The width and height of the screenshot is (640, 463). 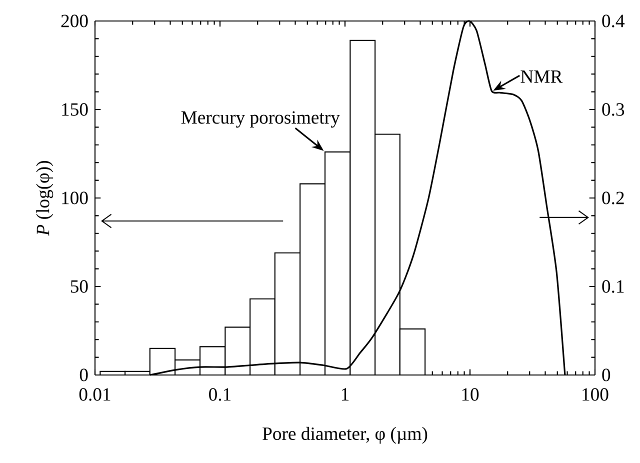 What do you see at coordinates (260, 119) in the screenshot?
I see `annotation: Mercury porosimetry` at bounding box center [260, 119].